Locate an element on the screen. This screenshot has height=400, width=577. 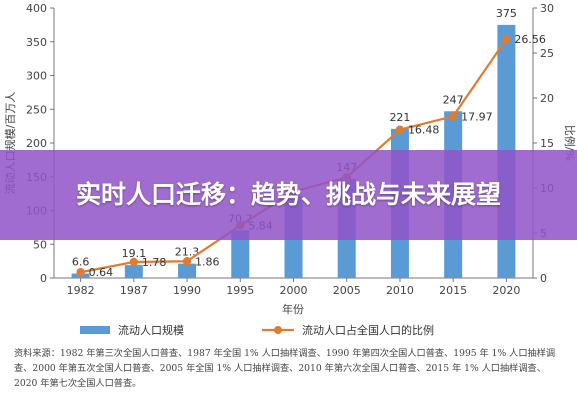
y-tick-label-left: 300 is located at coordinates (36, 76).